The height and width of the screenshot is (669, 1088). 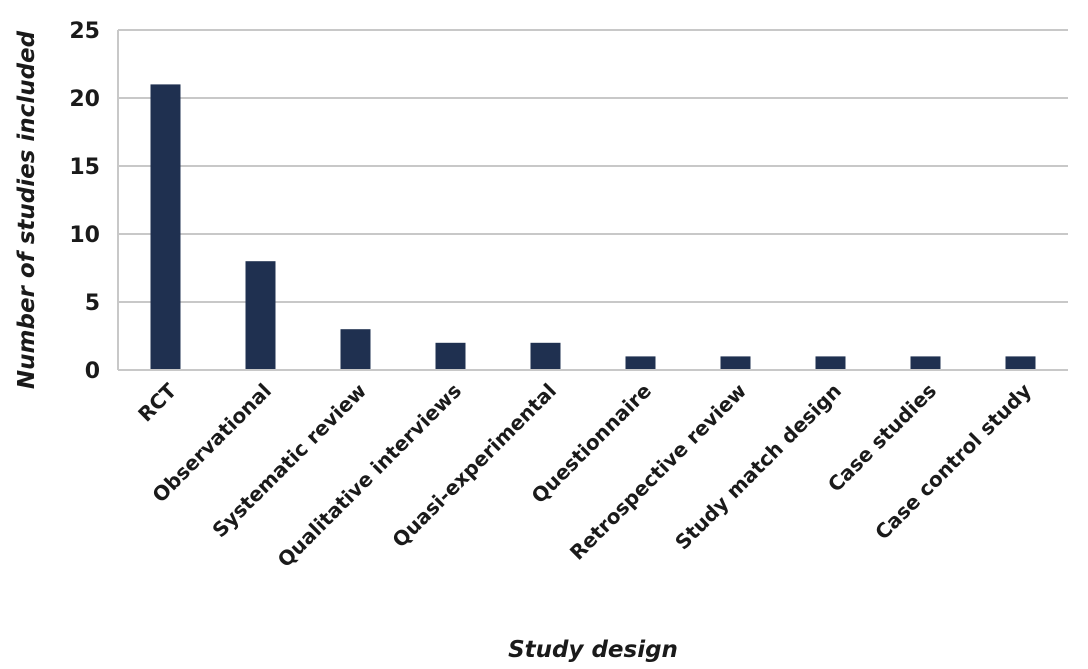 What do you see at coordinates (355, 349) in the screenshot?
I see `bar-systematic-review` at bounding box center [355, 349].